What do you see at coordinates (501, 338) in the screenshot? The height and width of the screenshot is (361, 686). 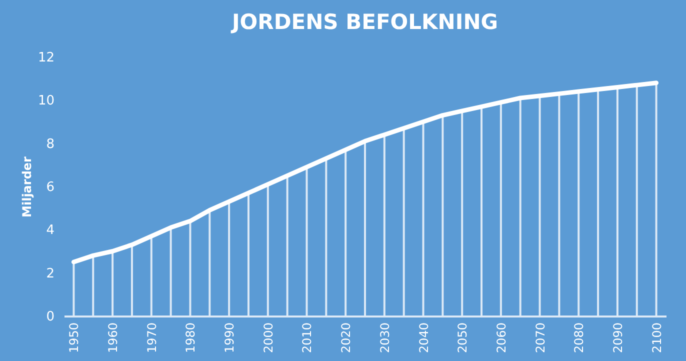 I see `x-tick-label: 2060` at bounding box center [501, 338].